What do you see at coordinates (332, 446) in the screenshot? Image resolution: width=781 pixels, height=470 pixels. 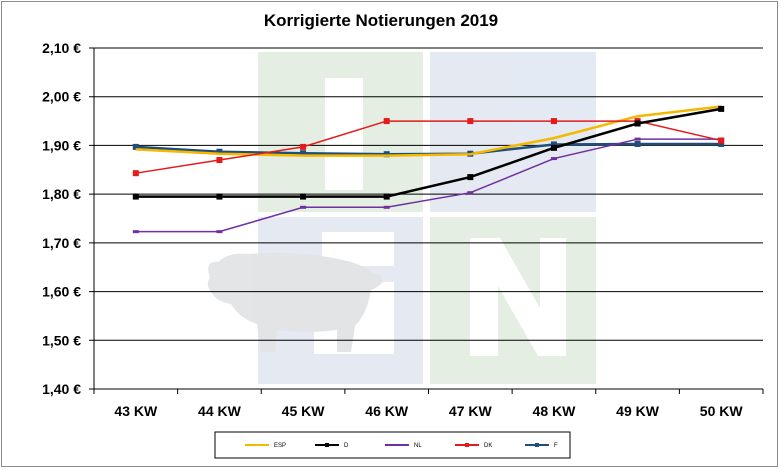 I see `legend-item-d: D` at bounding box center [332, 446].